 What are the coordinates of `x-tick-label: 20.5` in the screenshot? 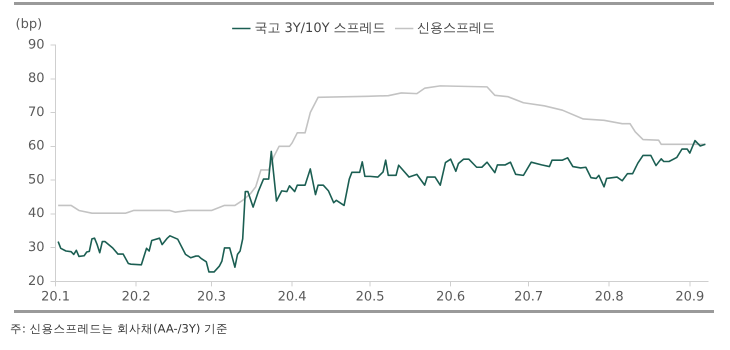 It's located at (370, 297).